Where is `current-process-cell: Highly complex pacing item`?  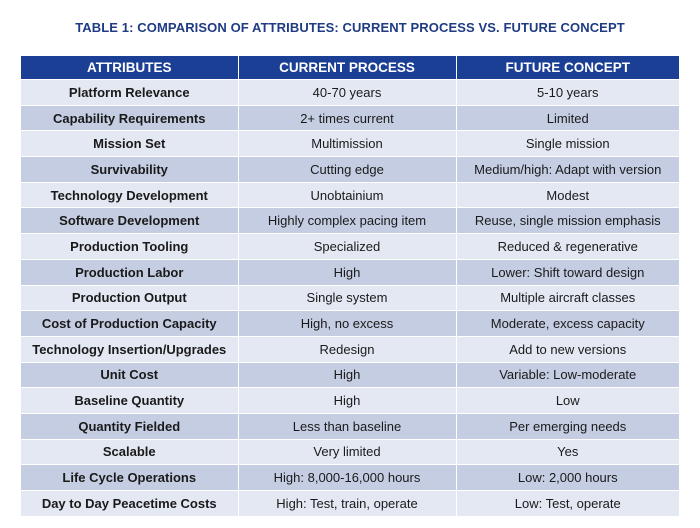 current-process-cell: Highly complex pacing item is located at coordinates (347, 220).